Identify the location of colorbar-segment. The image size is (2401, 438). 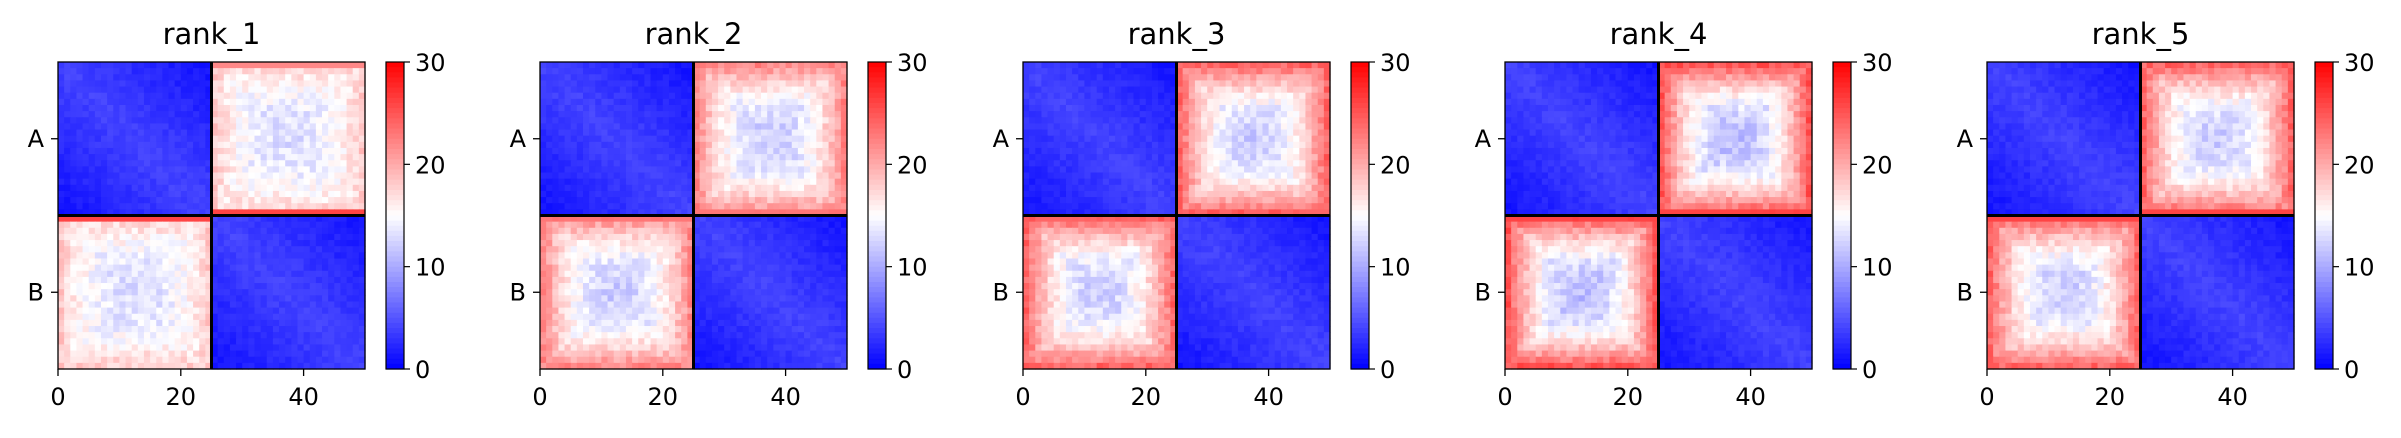
(395, 162).